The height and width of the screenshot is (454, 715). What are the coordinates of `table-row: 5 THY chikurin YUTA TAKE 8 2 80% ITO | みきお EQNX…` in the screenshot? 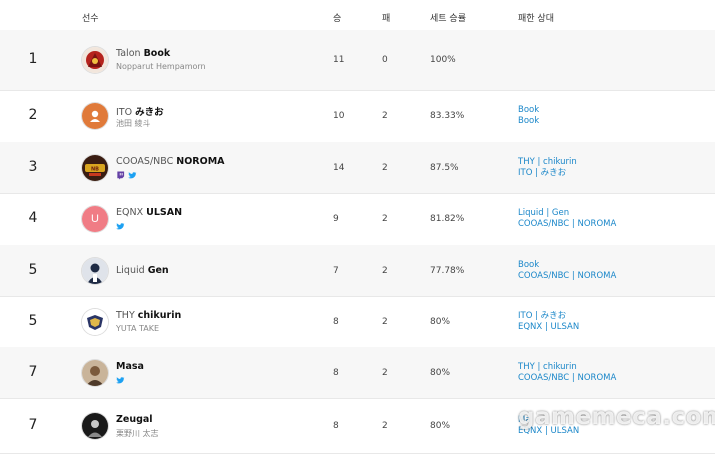 It's located at (357, 322).